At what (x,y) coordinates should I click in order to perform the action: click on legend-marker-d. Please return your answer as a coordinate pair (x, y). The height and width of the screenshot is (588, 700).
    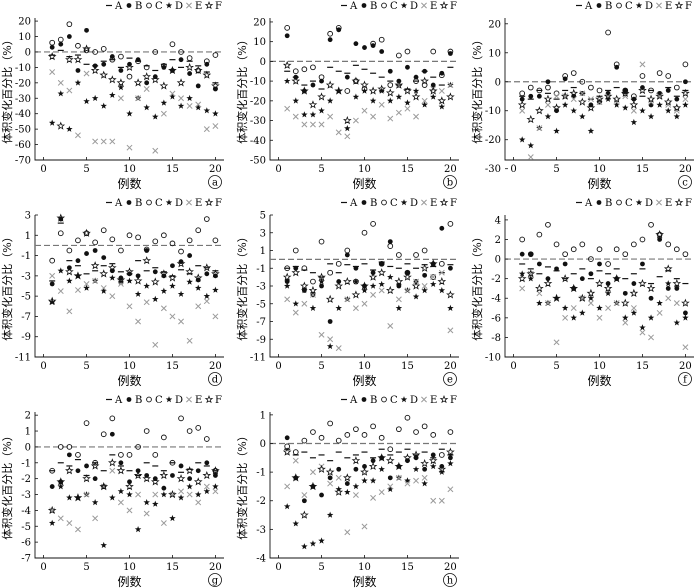
    Looking at the image, I should click on (404, 202).